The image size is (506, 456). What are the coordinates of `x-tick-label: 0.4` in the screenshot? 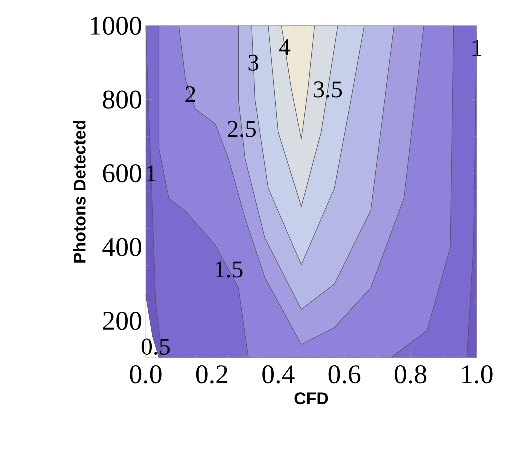 It's located at (278, 375).